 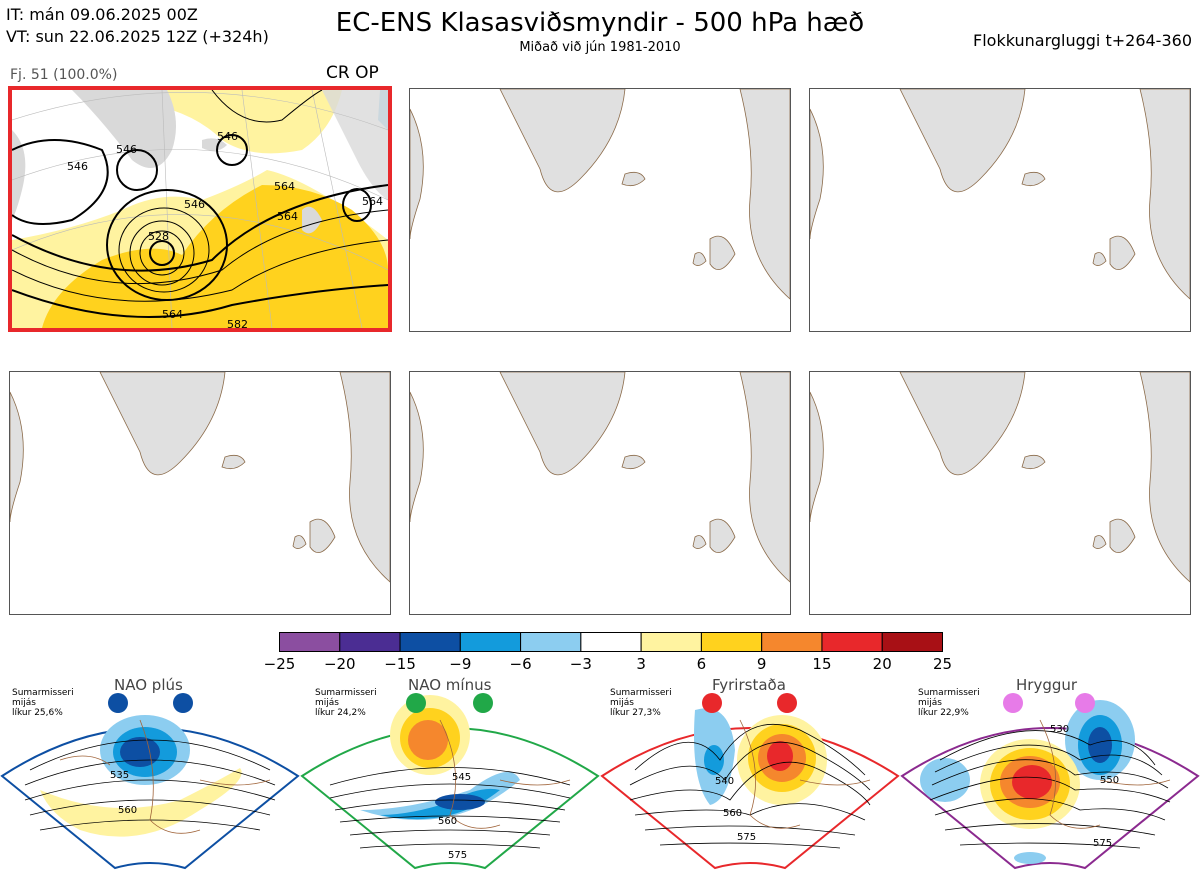 What do you see at coordinates (749, 685) in the screenshot?
I see `regime-3-title: Fyrirstaða` at bounding box center [749, 685].